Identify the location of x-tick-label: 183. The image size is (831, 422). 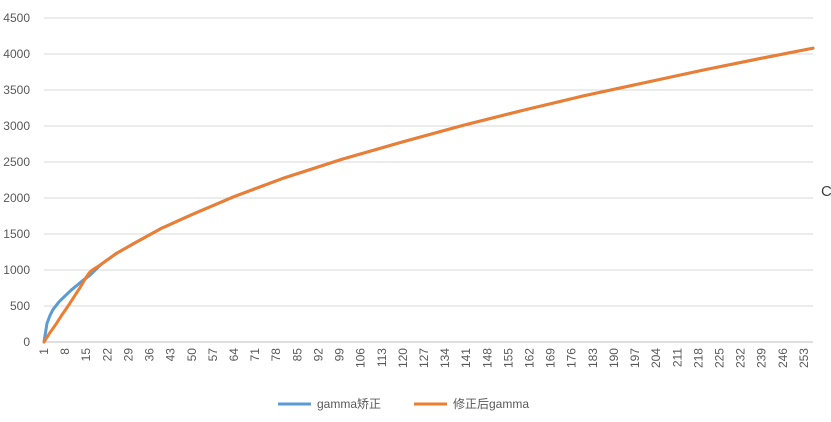
(593, 358).